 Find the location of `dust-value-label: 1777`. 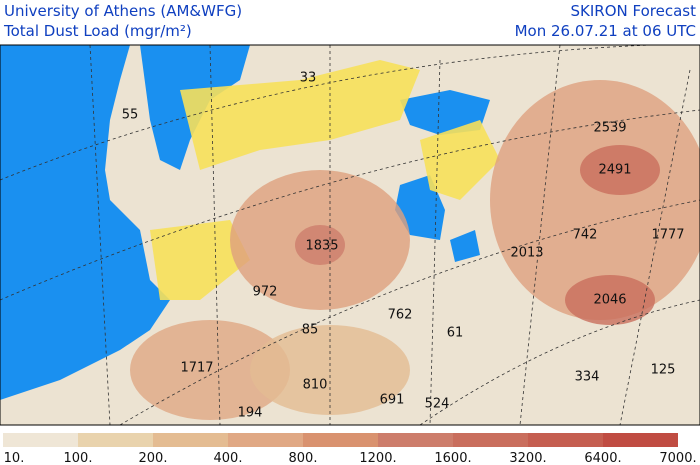

dust-value-label: 1777 is located at coordinates (667, 235).